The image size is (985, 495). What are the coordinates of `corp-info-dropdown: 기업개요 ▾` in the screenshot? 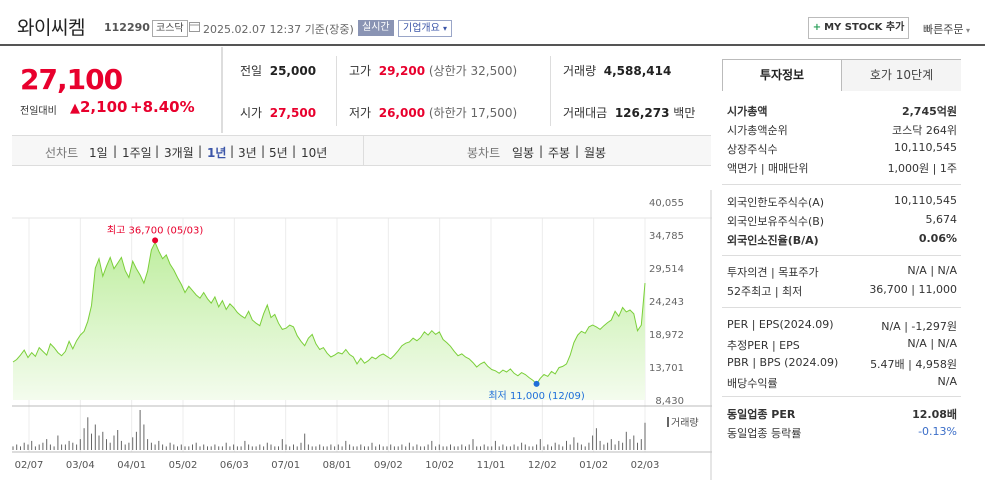 It's located at (425, 28).